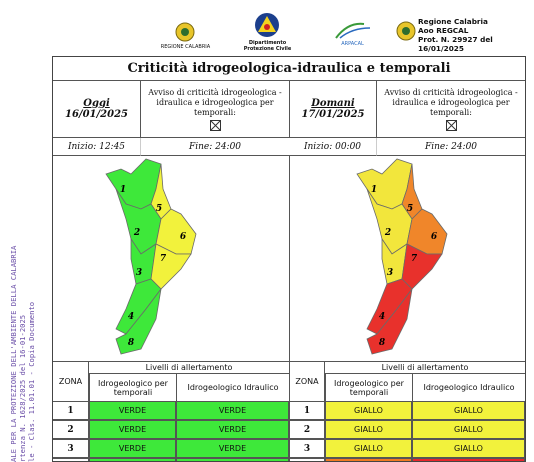 The image size is (534, 462). I want to click on day-heading: Oggi 16/01/2025, so click(97, 109).